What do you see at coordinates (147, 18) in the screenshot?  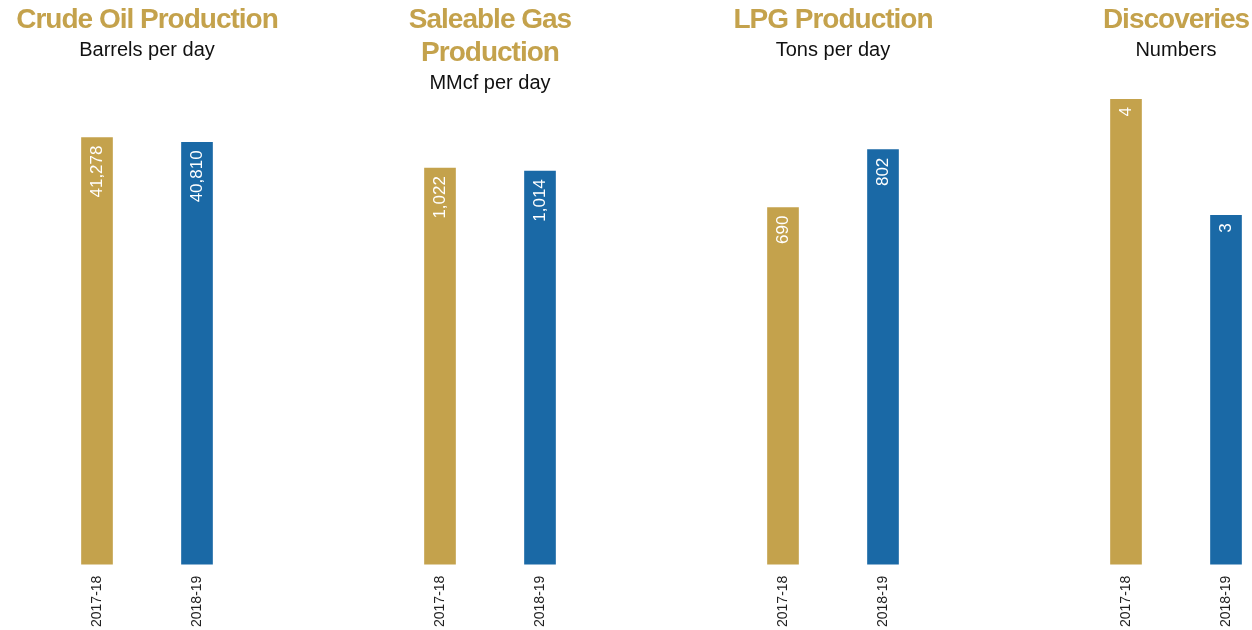 I see `chart-title: Crude Oil Production` at bounding box center [147, 18].